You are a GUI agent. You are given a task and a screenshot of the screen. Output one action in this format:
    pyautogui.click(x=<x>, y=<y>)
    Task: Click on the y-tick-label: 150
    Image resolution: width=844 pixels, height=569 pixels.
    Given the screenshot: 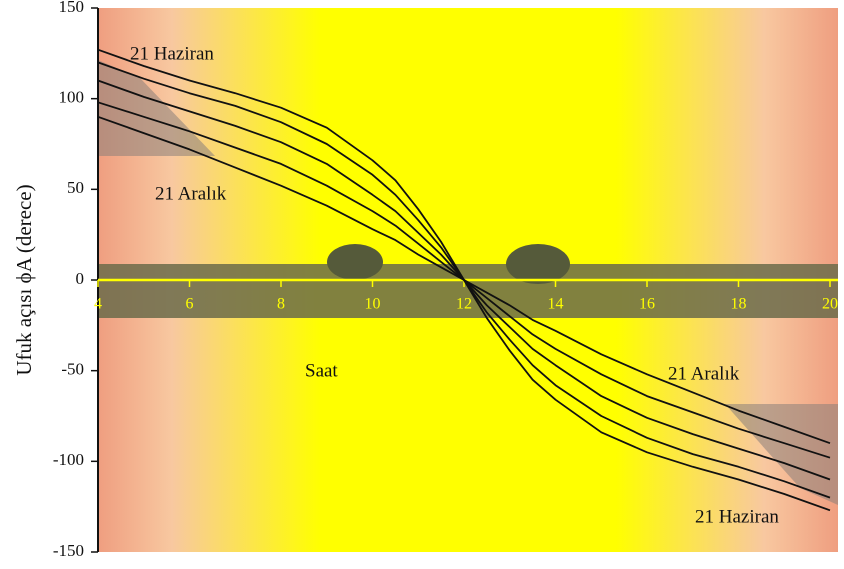 What is the action you would take?
    pyautogui.click(x=72, y=8)
    